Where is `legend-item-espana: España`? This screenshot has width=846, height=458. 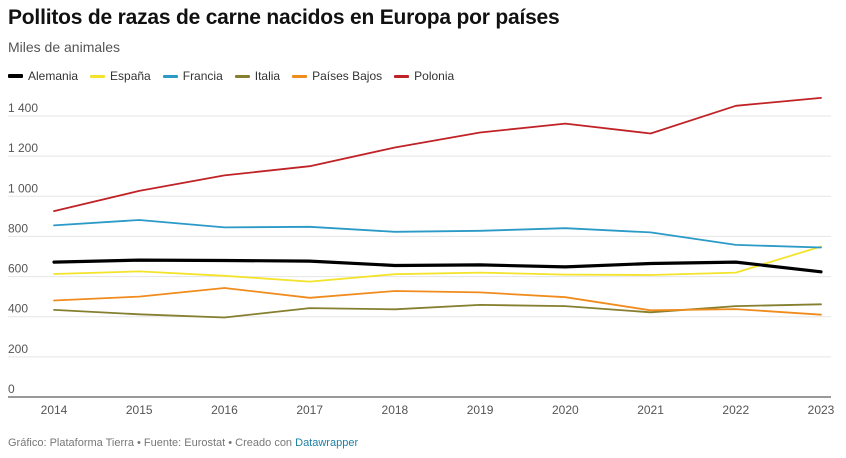 legend-item-espana: España is located at coordinates (120, 76).